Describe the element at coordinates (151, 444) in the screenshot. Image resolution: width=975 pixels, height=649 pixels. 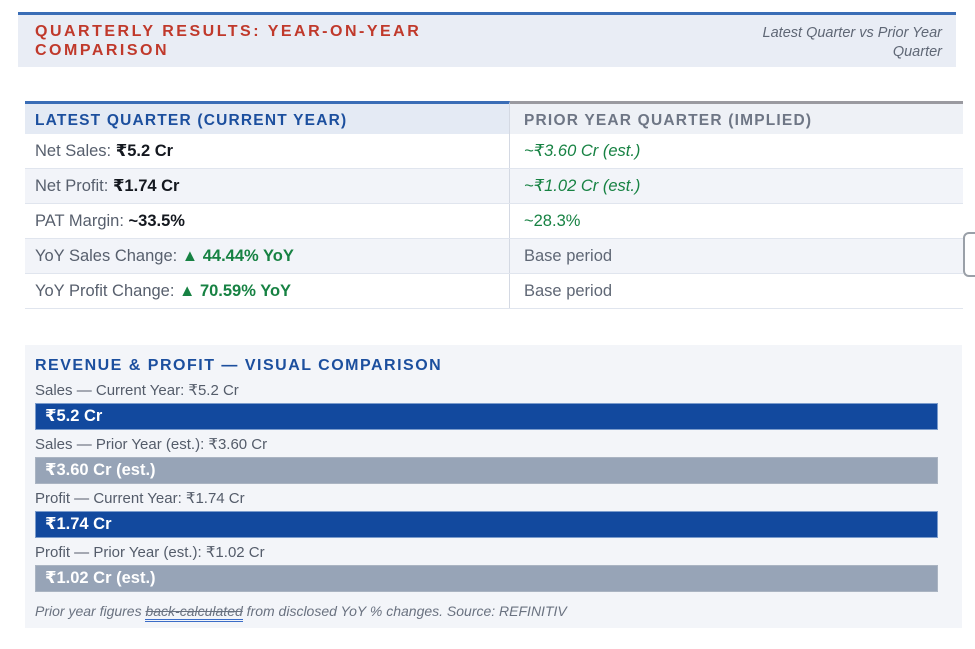
I see `bar-label: Sales — Prior Year (est.): ₹3.60 Cr` at that location.